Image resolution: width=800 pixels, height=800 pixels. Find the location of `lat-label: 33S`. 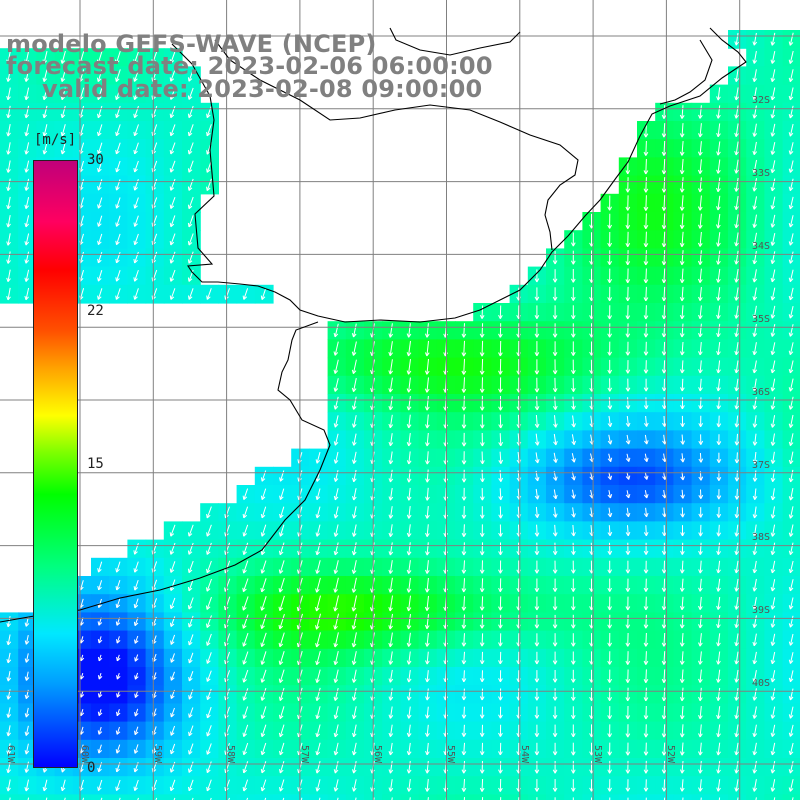

lat-label: 33S is located at coordinates (760, 173).